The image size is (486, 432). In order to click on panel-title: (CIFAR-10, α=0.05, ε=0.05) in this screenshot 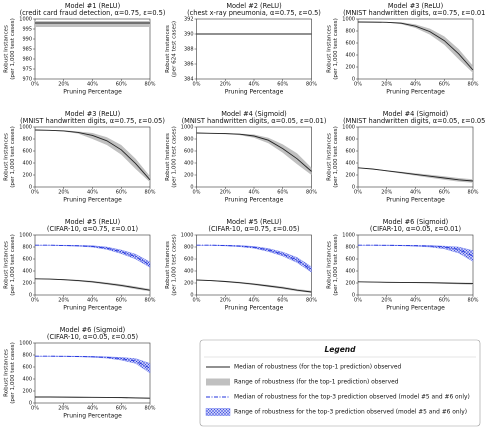, I will do `click(92, 337)`.